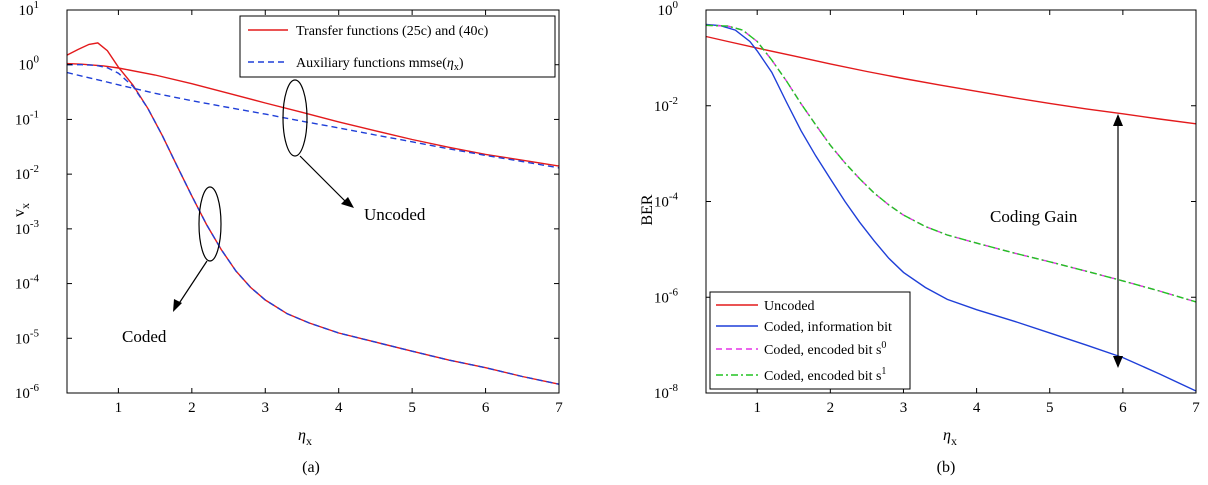 The width and height of the screenshot is (1208, 485). I want to click on annotation-uncoded: Uncoded, so click(395, 214).